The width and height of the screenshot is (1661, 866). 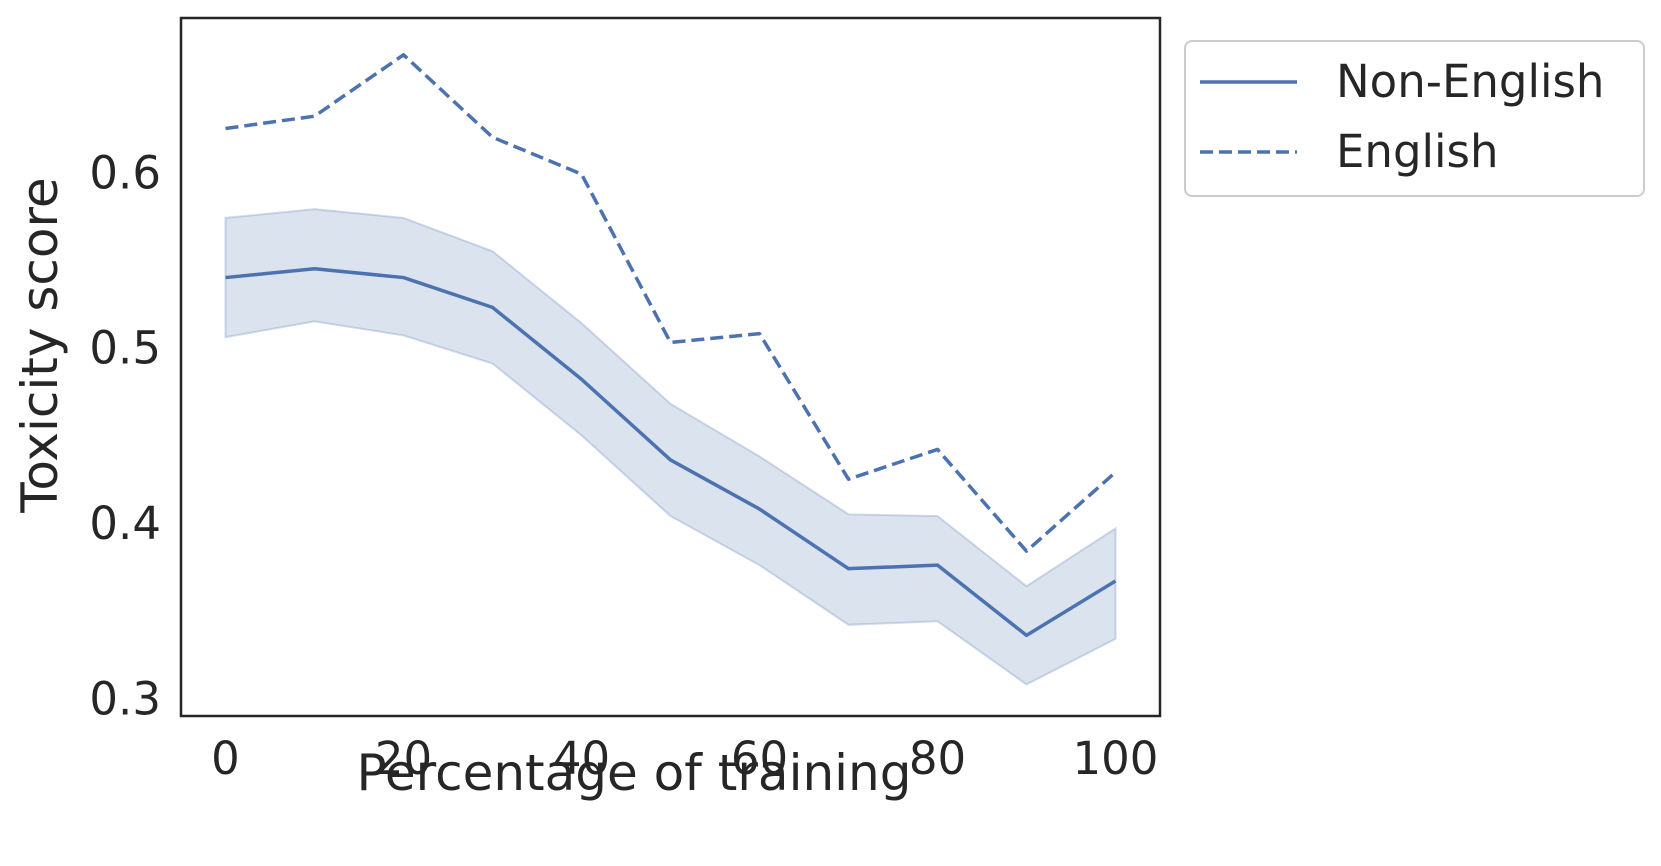 What do you see at coordinates (1116, 758) in the screenshot?
I see `x-tick-label: 100` at bounding box center [1116, 758].